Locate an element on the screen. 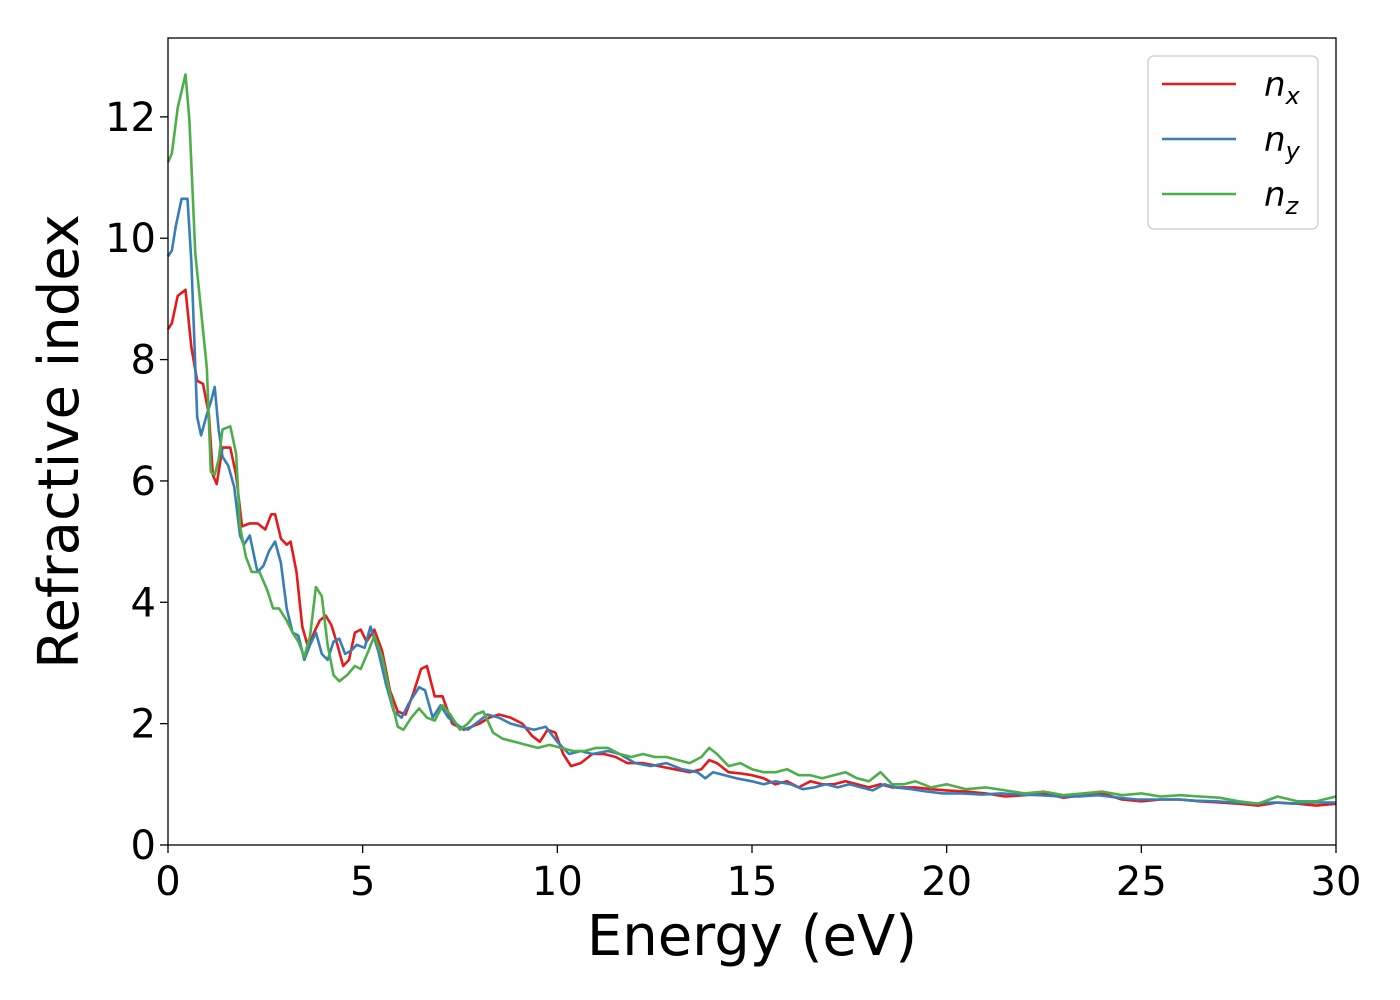  x-tick-label: 20 is located at coordinates (946, 882).